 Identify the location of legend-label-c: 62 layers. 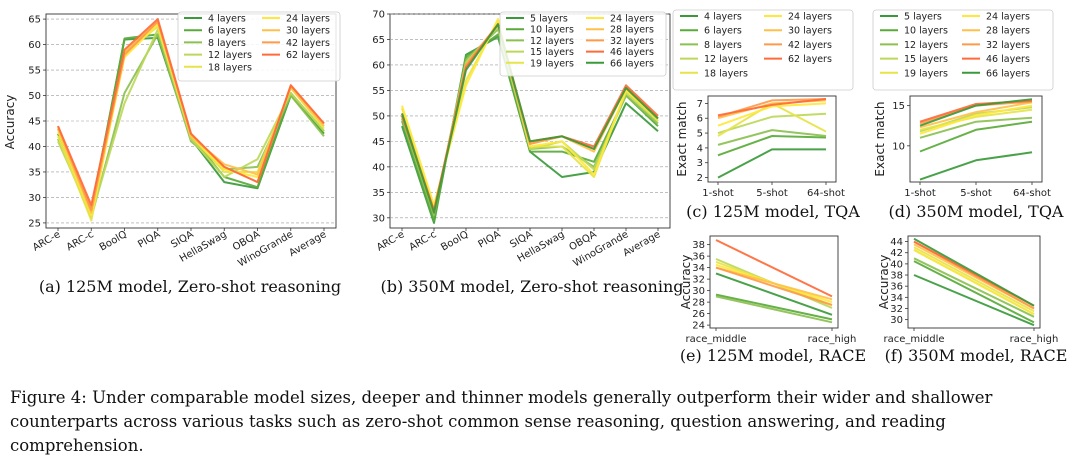
(810, 59).